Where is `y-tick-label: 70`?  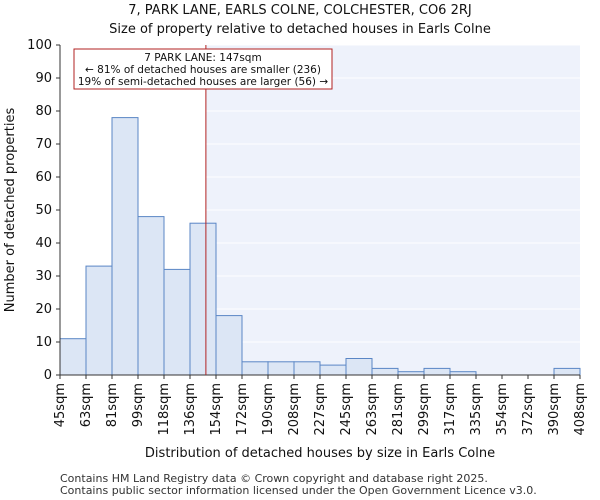
y-tick-label: 70 is located at coordinates (43, 144).